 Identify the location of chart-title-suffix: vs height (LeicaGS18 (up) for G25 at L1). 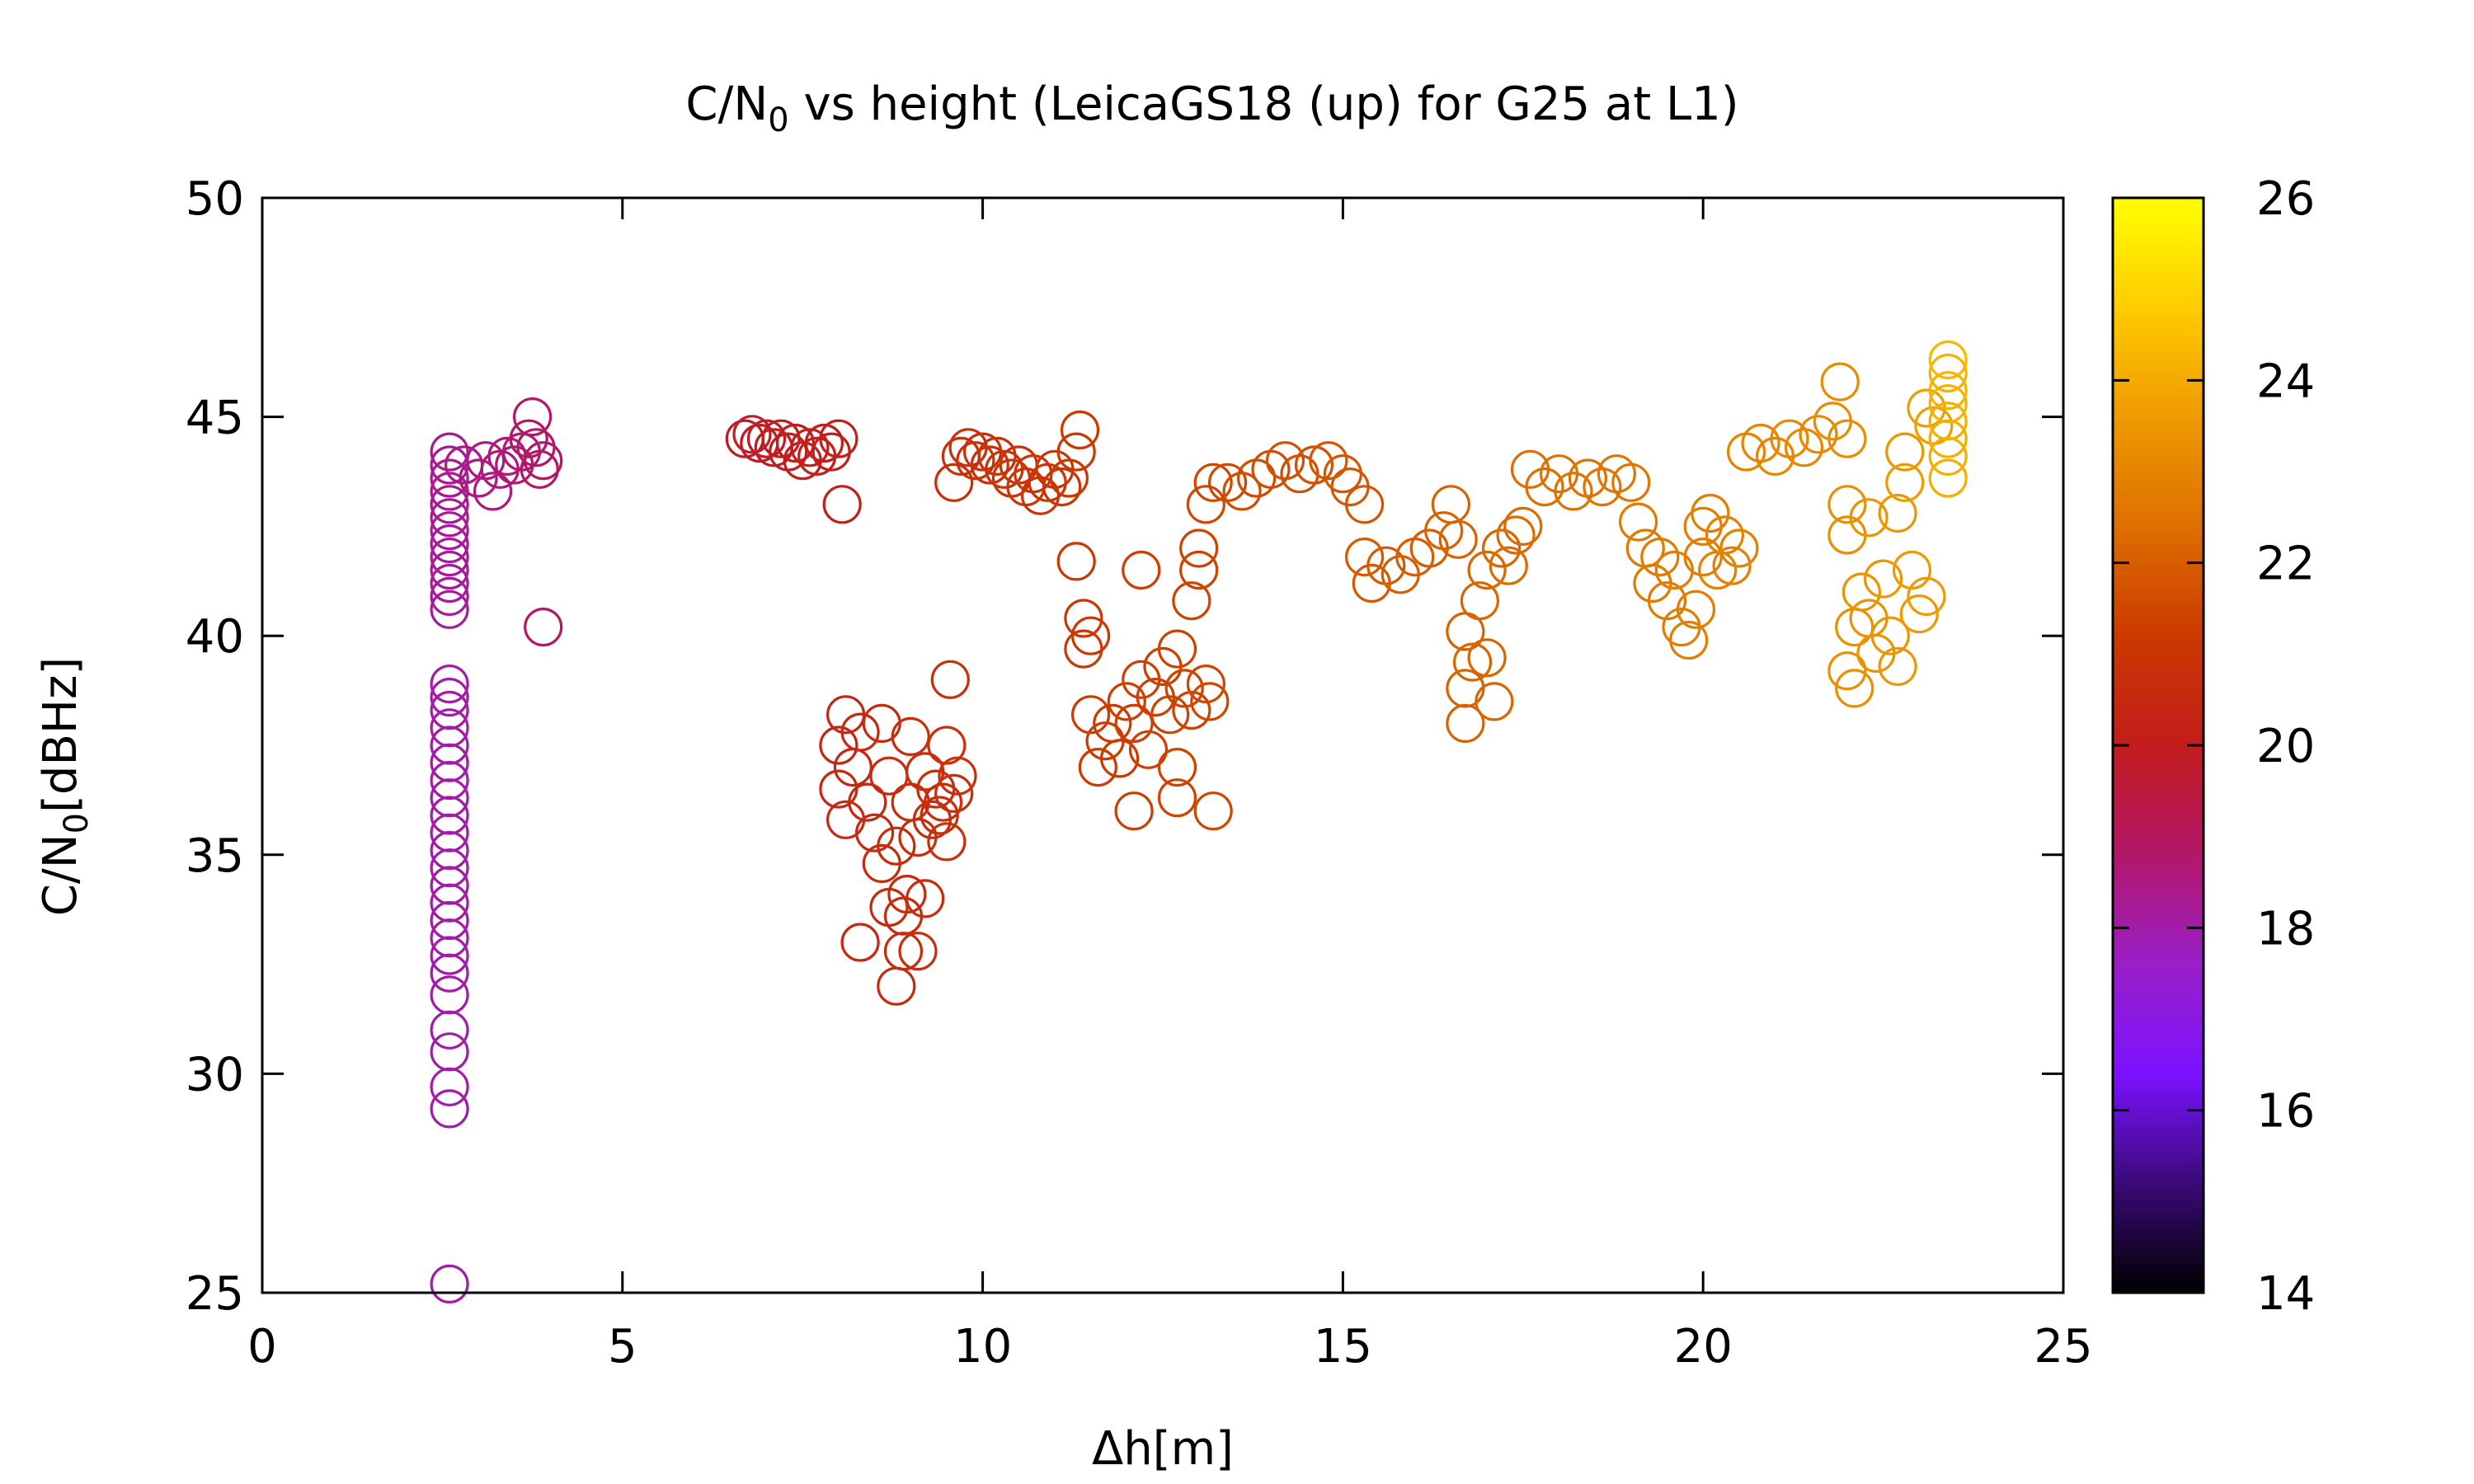
(1264, 104).